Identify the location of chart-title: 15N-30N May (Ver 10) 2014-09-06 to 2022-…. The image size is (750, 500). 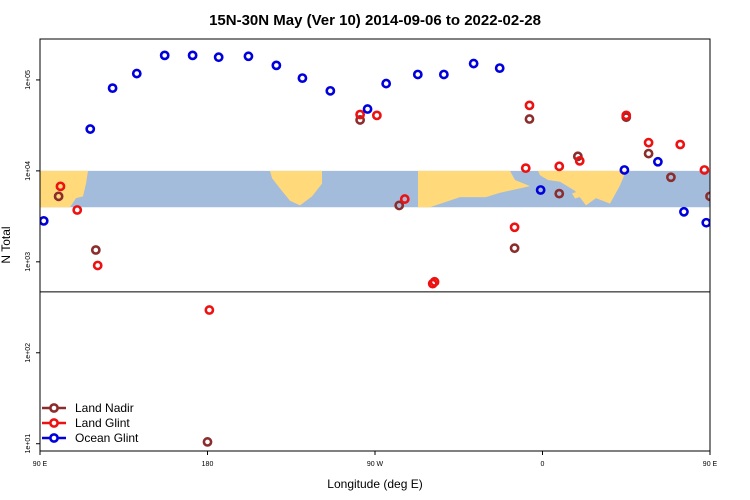
(375, 20).